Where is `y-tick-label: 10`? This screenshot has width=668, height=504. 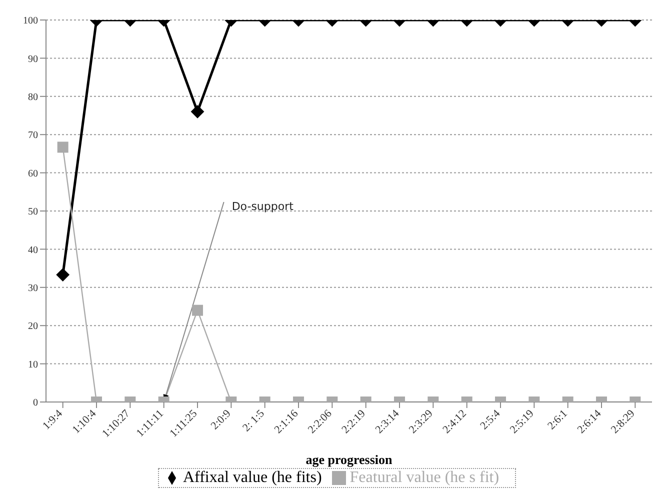
y-tick-label: 10 is located at coordinates (33, 364).